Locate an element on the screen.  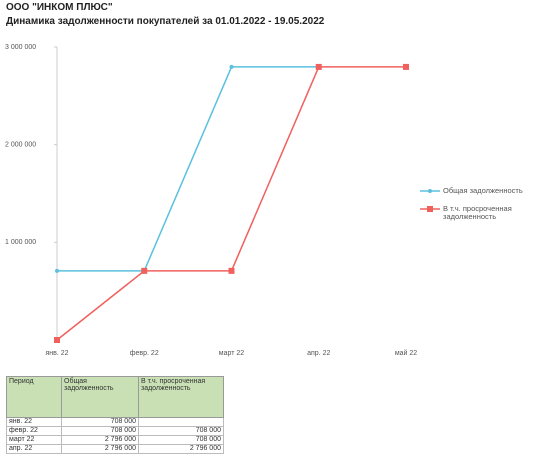
table-cell is located at coordinates (181, 422).